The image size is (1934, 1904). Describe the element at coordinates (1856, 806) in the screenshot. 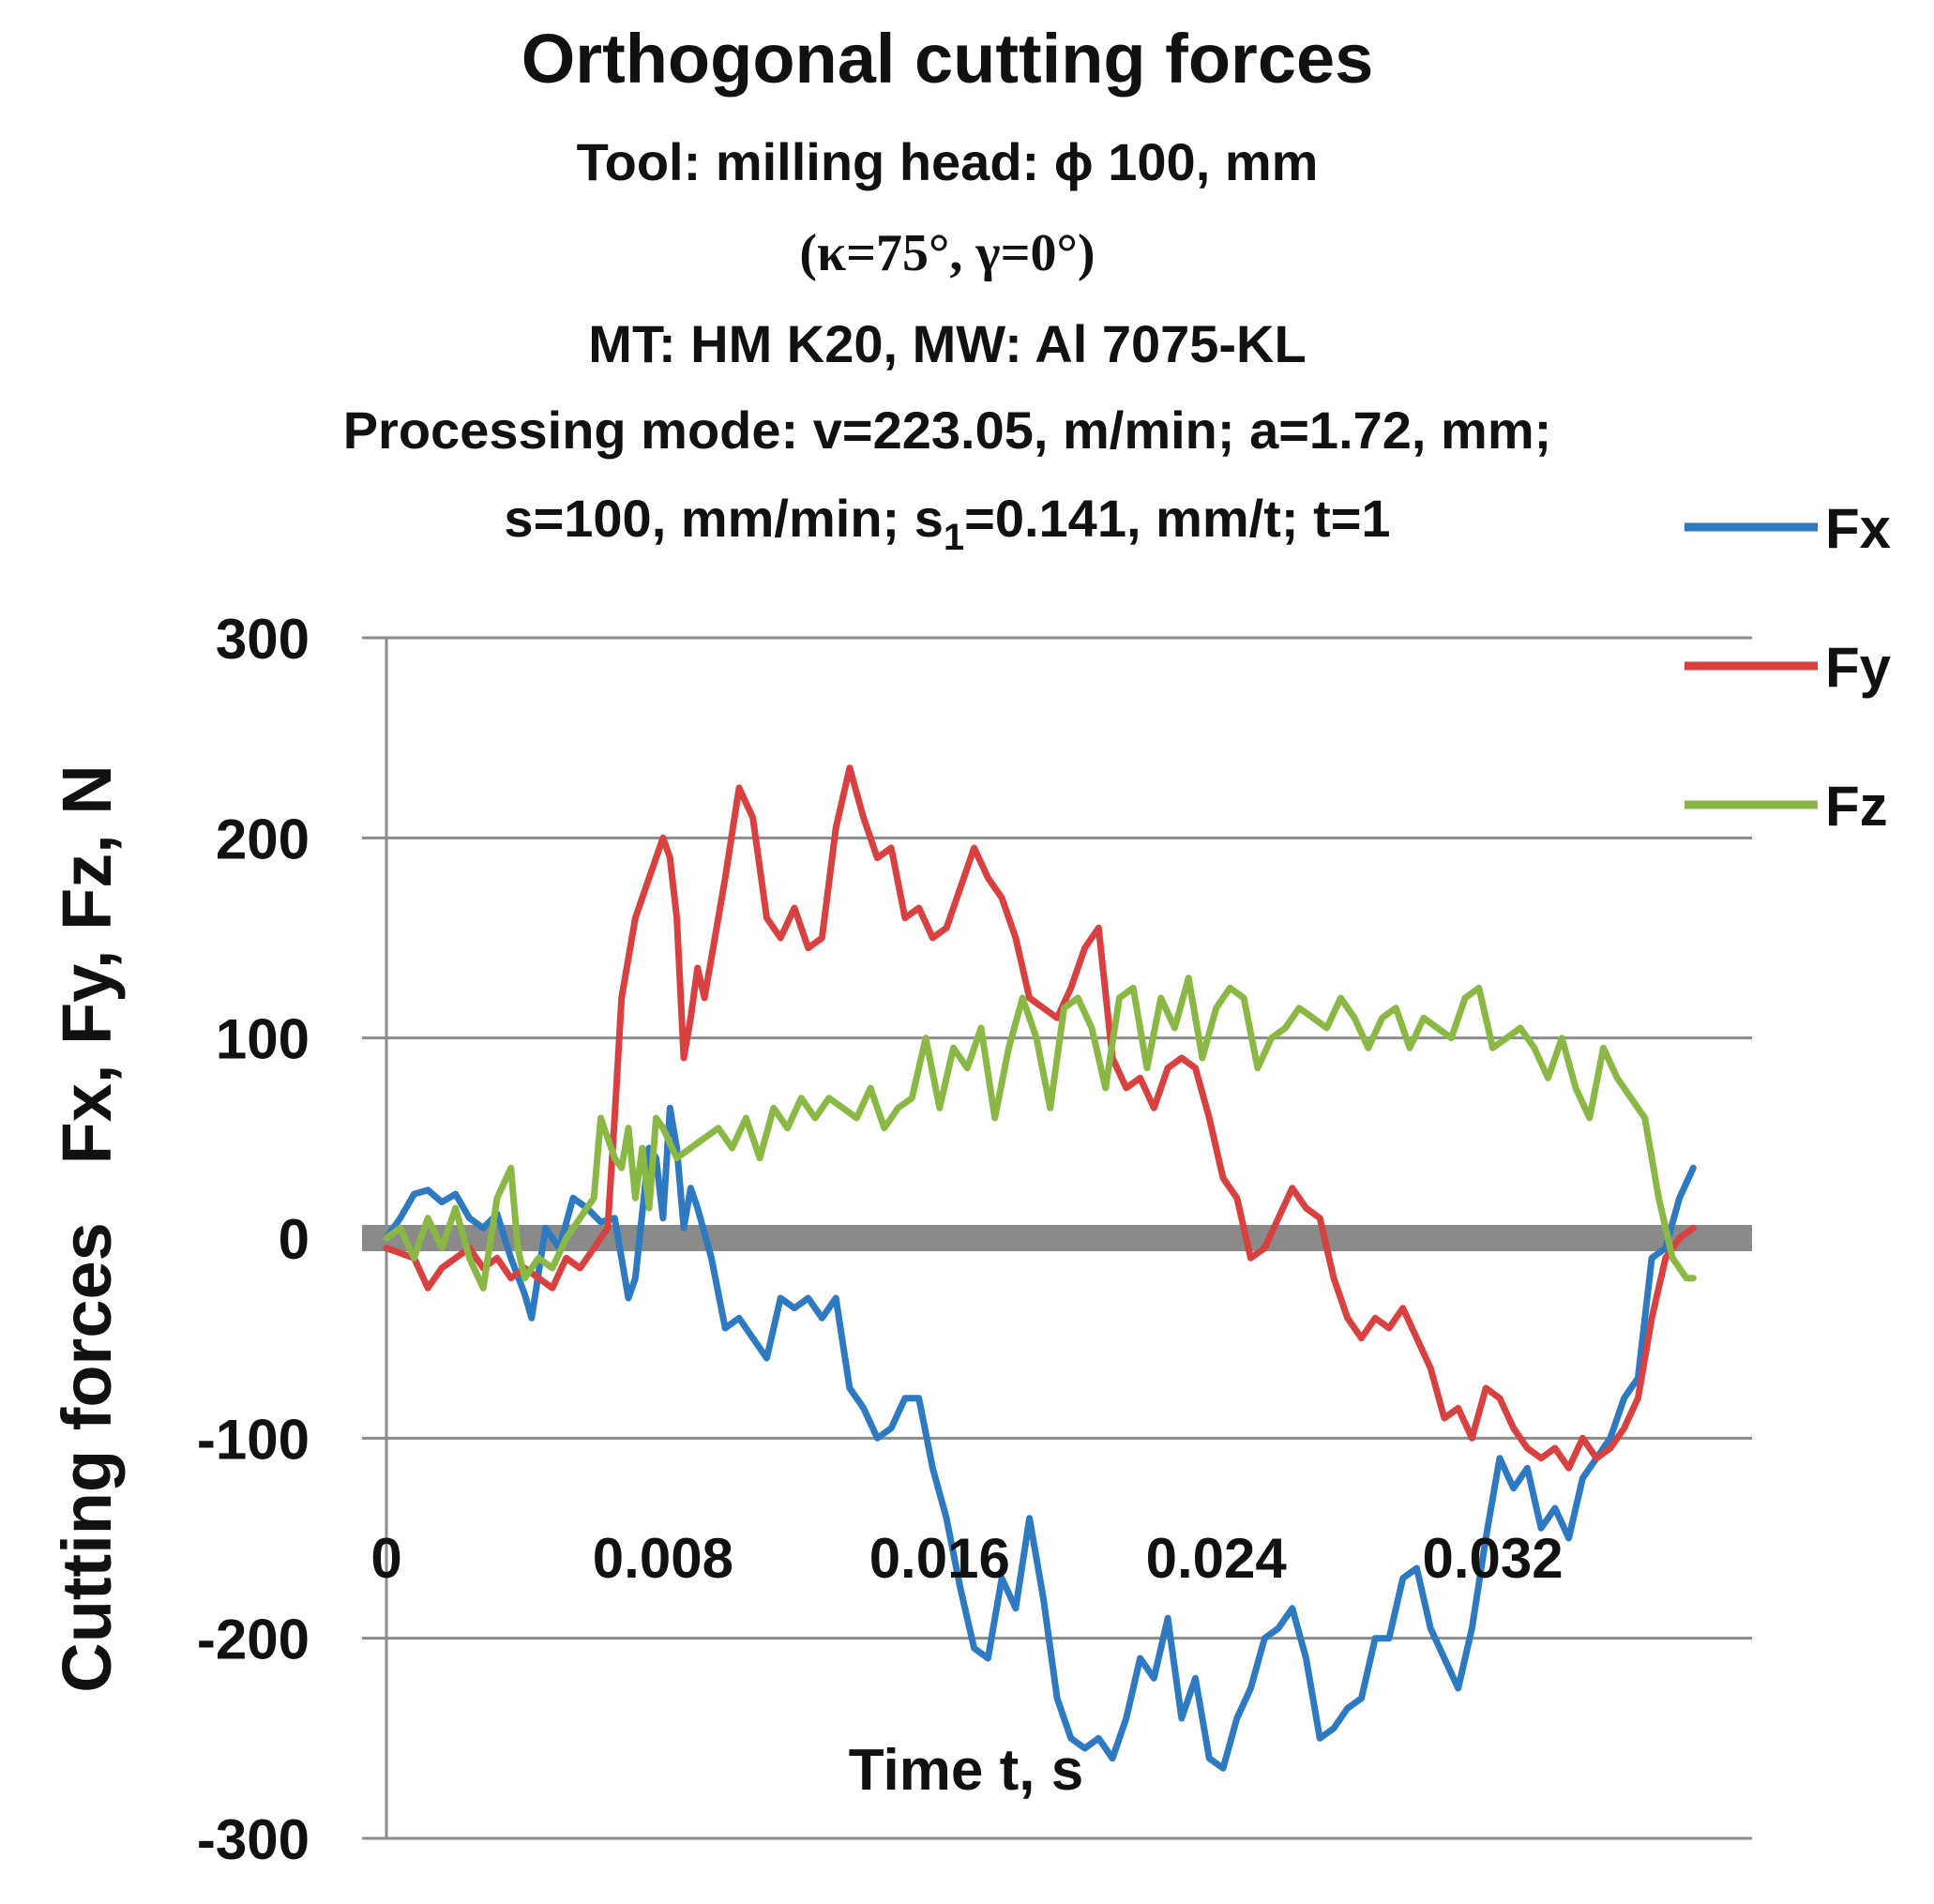

I see `legend-label-fz: Fz` at that location.